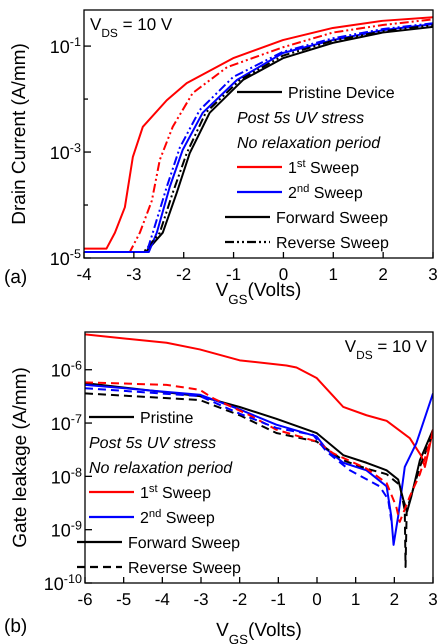 Image resolution: width=440 pixels, height=644 pixels. What do you see at coordinates (16, 626) in the screenshot?
I see `text: (b)` at bounding box center [16, 626].